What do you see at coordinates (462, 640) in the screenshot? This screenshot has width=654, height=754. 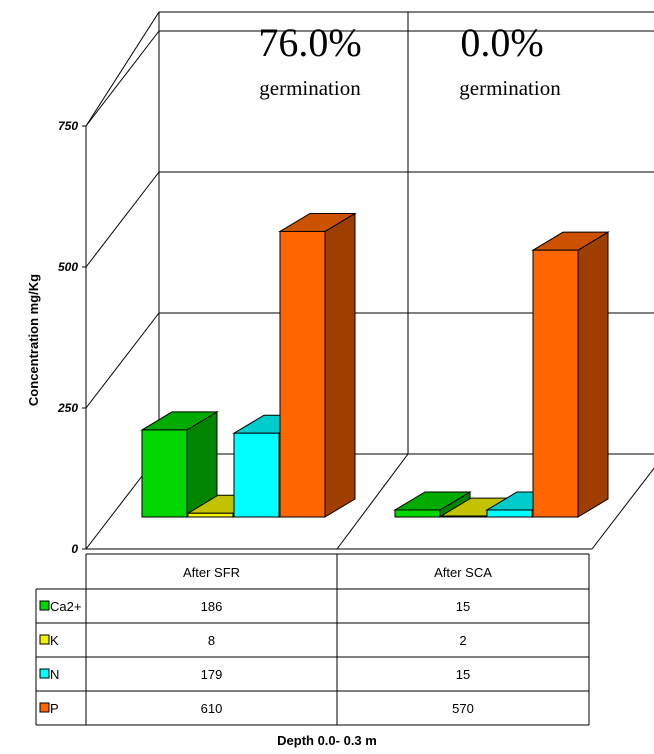 I see `table-cell: 2` at bounding box center [462, 640].